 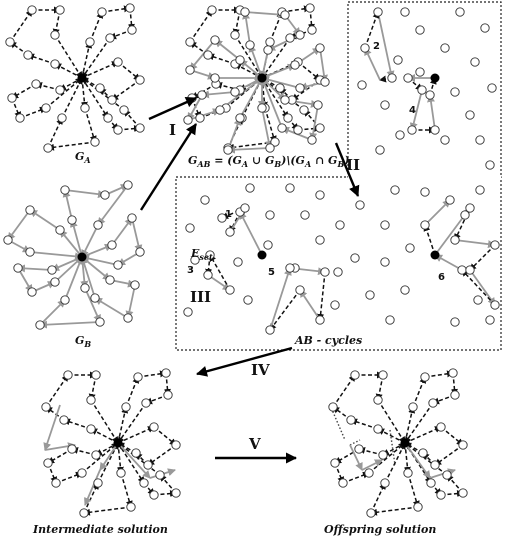 I want to click on step-label-II: II, so click(x=353, y=165).